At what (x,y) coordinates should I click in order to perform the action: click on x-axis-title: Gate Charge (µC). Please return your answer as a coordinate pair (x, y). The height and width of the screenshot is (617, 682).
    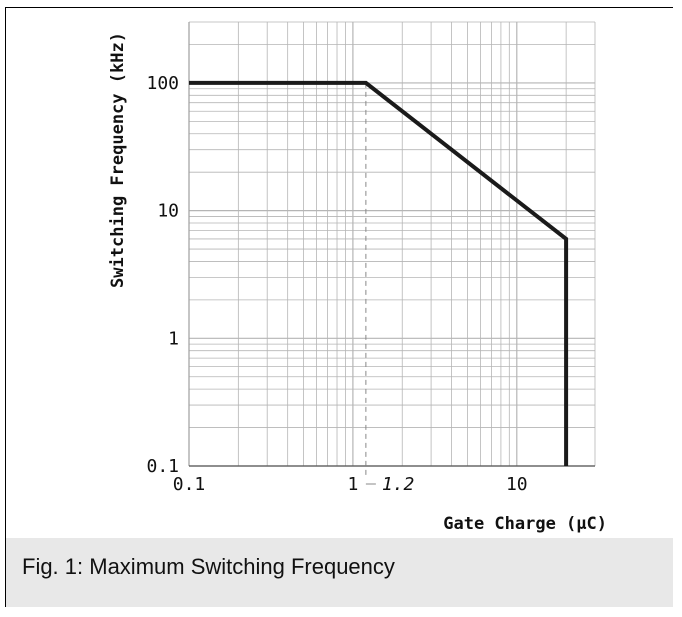
    Looking at the image, I should click on (525, 524).